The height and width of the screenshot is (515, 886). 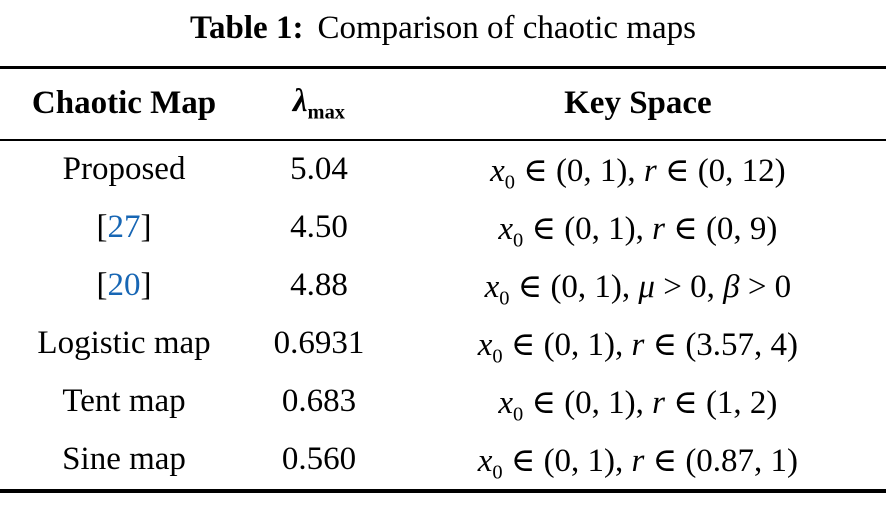 I want to click on lambda-max-value: 0.6931, so click(x=319, y=343).